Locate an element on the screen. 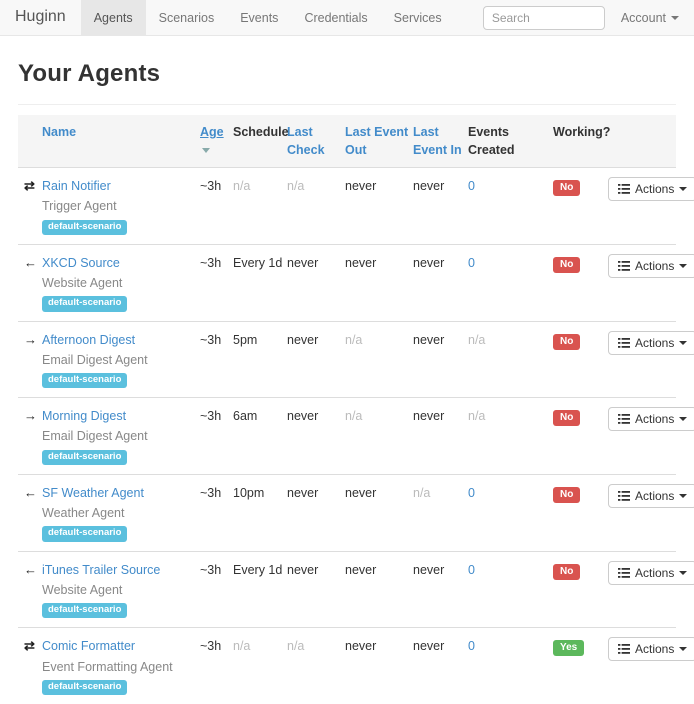 This screenshot has width=694, height=704. agent-schedule: 6am is located at coordinates (245, 416).